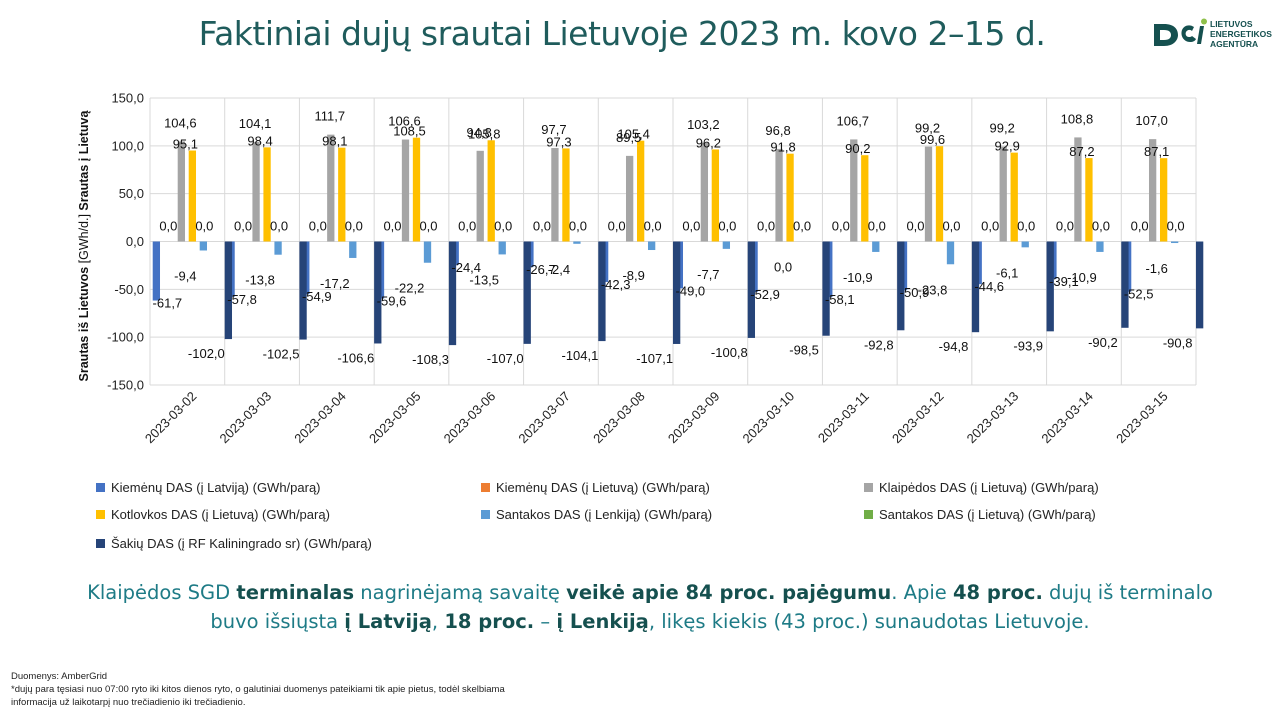 The width and height of the screenshot is (1280, 720). Describe the element at coordinates (708, 142) in the screenshot. I see `data-label: 96,2` at that location.